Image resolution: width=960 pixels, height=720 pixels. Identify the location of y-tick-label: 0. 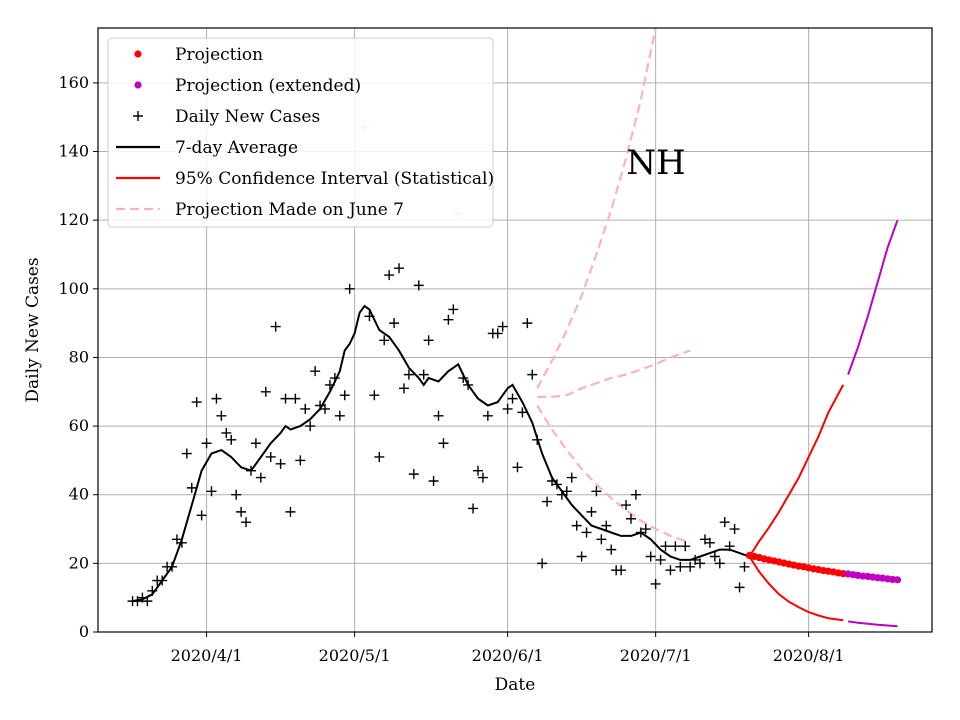
(84, 631).